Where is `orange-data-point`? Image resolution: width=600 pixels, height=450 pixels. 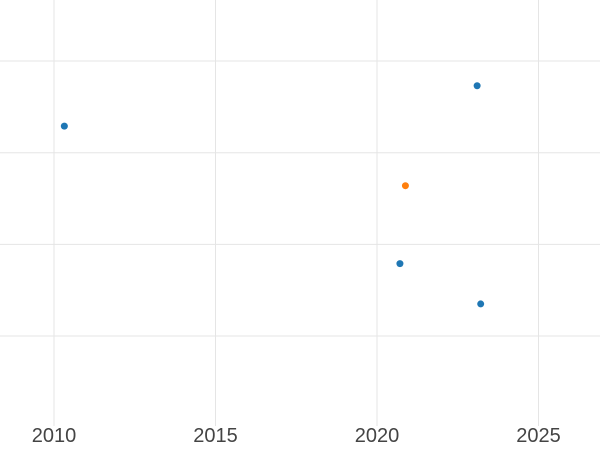 orange-data-point is located at coordinates (405, 186).